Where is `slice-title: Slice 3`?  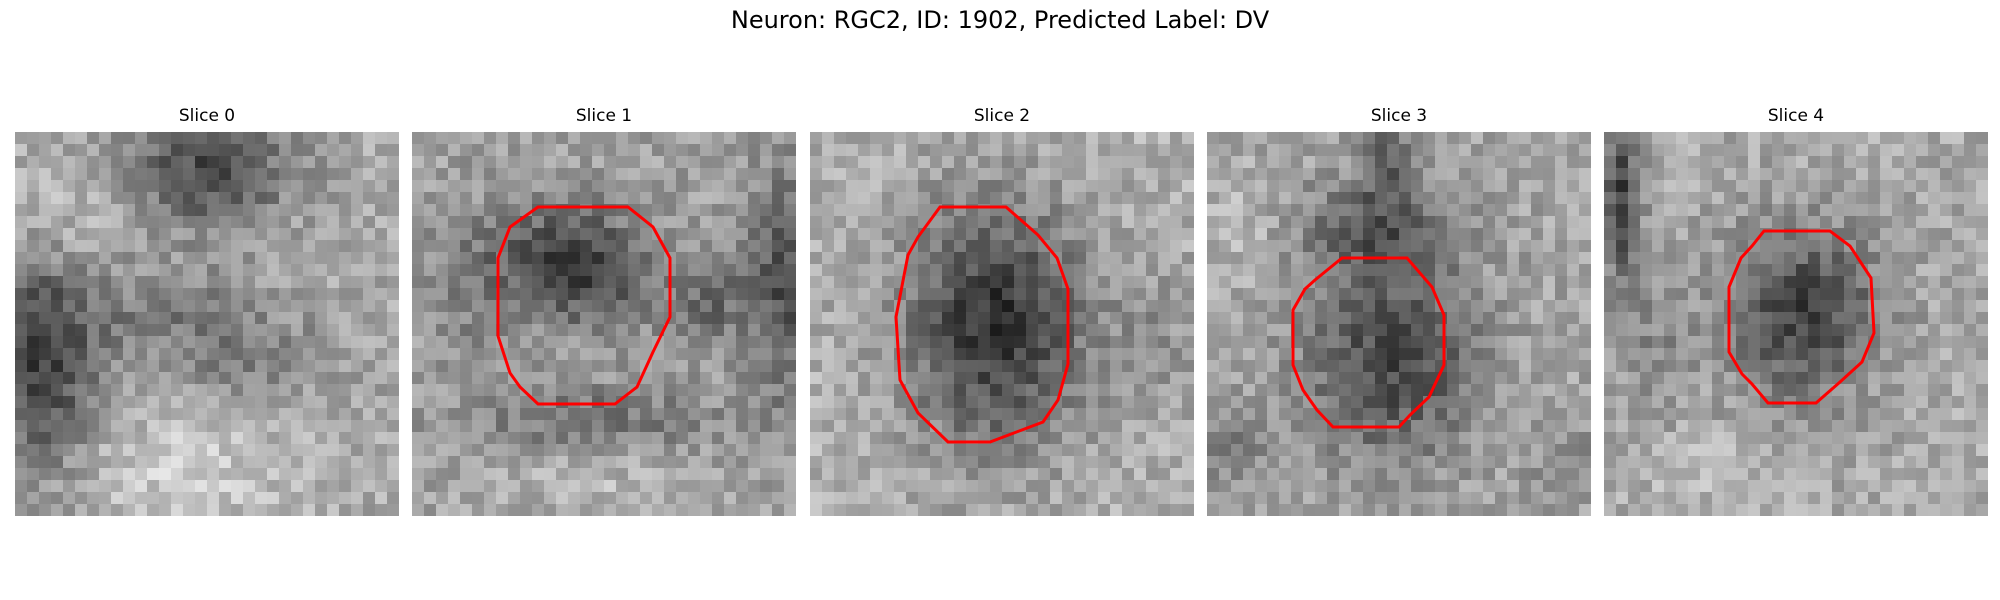
slice-title: Slice 3 is located at coordinates (1399, 116).